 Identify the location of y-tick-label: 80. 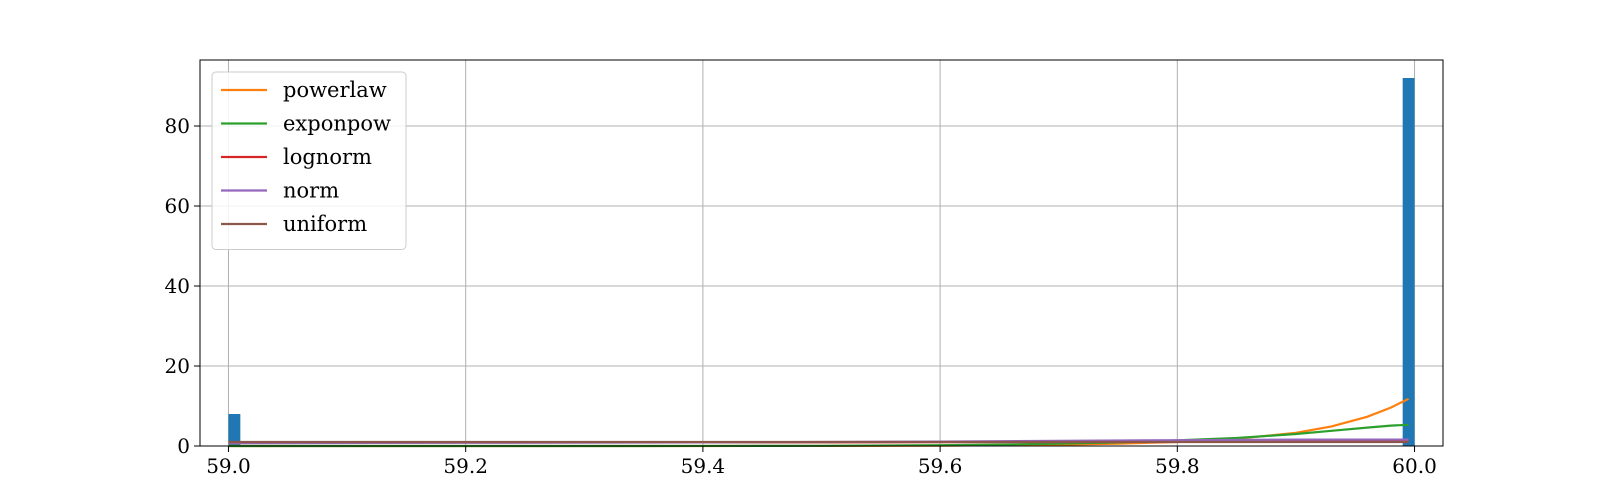
(177, 126).